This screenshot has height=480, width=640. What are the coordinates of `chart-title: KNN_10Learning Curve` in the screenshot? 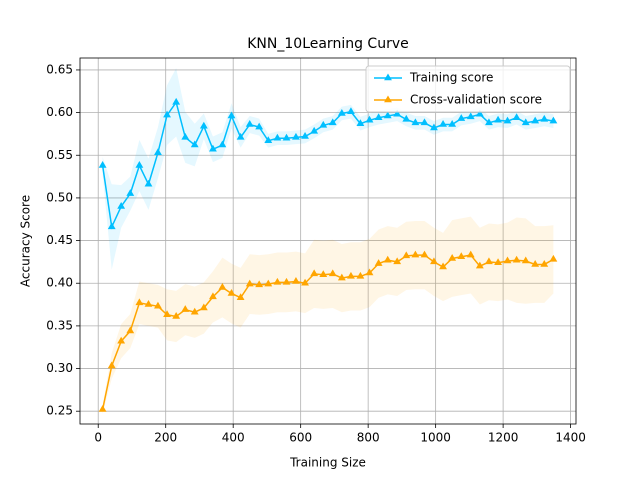 It's located at (327, 44).